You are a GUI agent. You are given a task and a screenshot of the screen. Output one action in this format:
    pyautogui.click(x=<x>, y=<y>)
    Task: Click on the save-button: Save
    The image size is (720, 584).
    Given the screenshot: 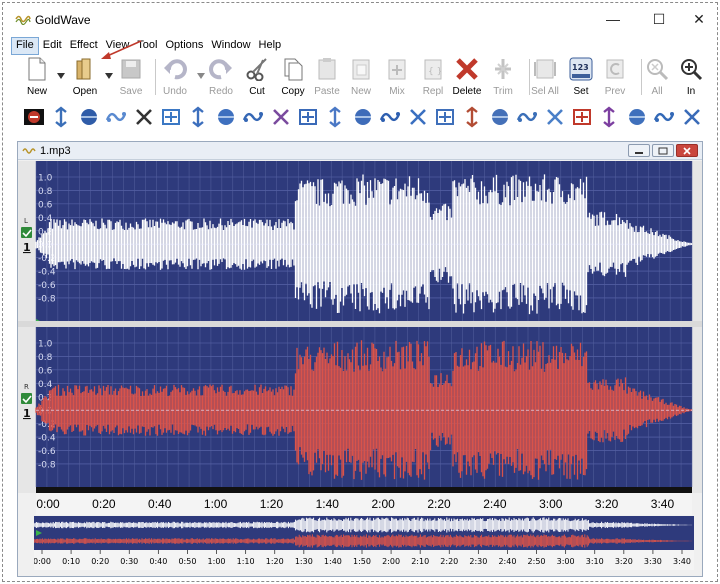 What is the action you would take?
    pyautogui.click(x=131, y=77)
    